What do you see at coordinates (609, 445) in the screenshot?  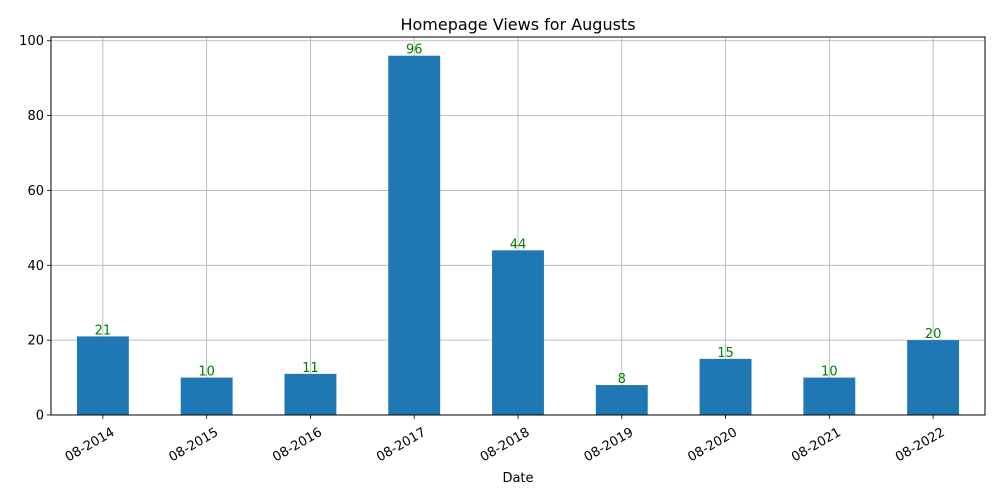 I see `x-tick-label: 08-2019` at bounding box center [609, 445].